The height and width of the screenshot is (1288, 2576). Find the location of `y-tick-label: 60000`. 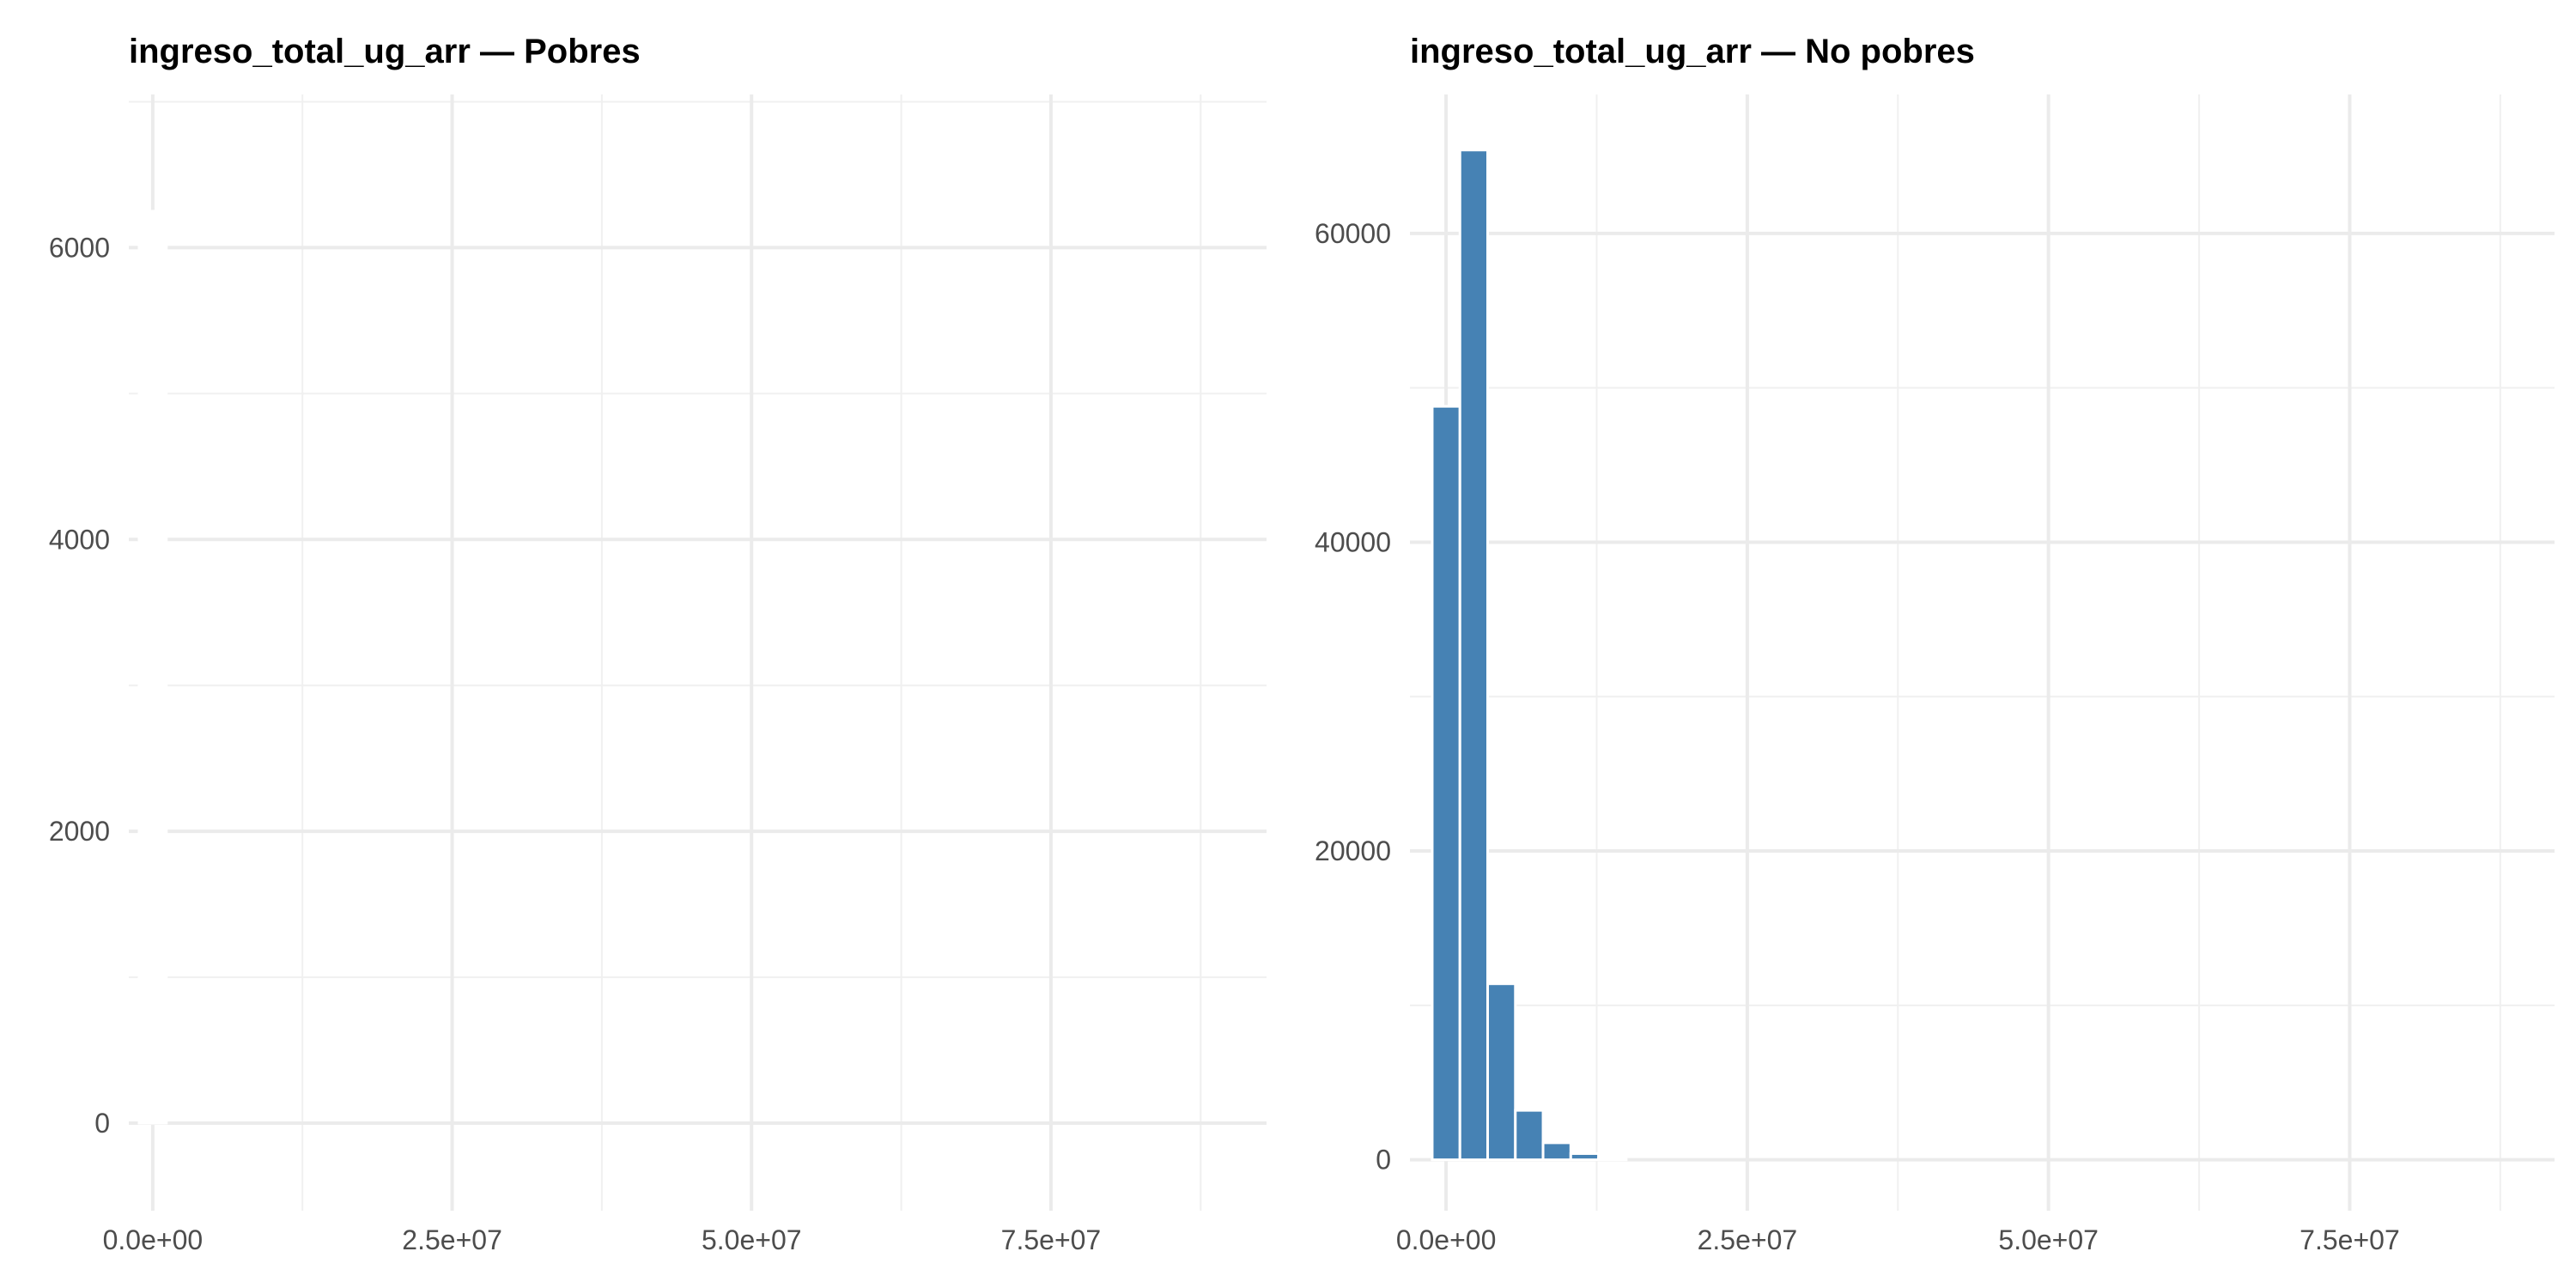

y-tick-label: 60000 is located at coordinates (1353, 233).